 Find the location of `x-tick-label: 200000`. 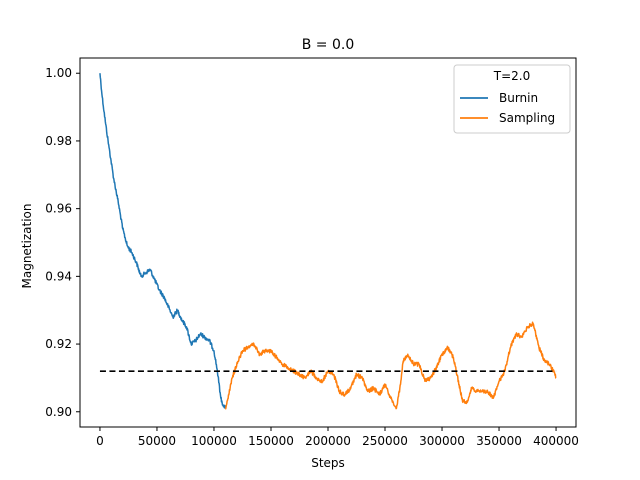

x-tick-label: 200000 is located at coordinates (328, 441).